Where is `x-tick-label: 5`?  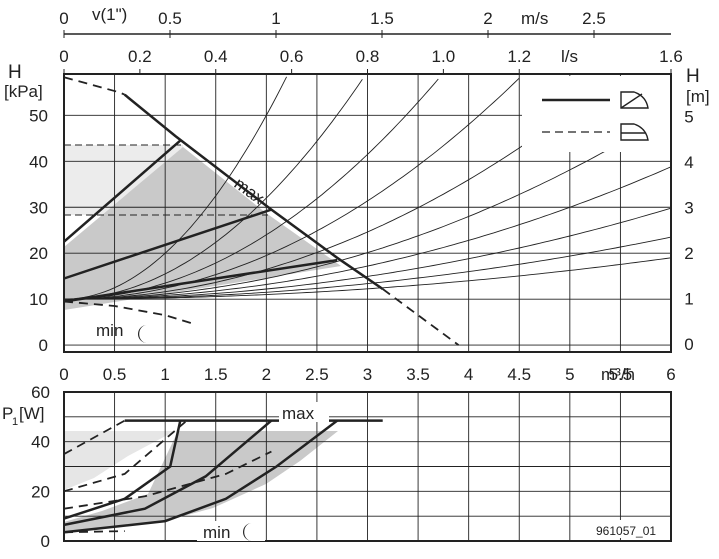 x-tick-label: 5 is located at coordinates (569, 374).